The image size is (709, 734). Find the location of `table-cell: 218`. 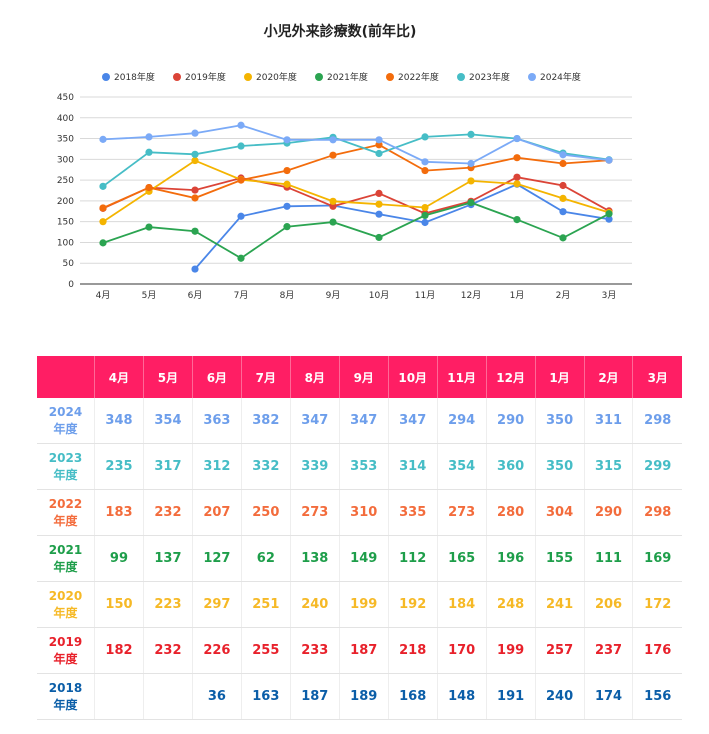

table-cell: 218 is located at coordinates (412, 650).